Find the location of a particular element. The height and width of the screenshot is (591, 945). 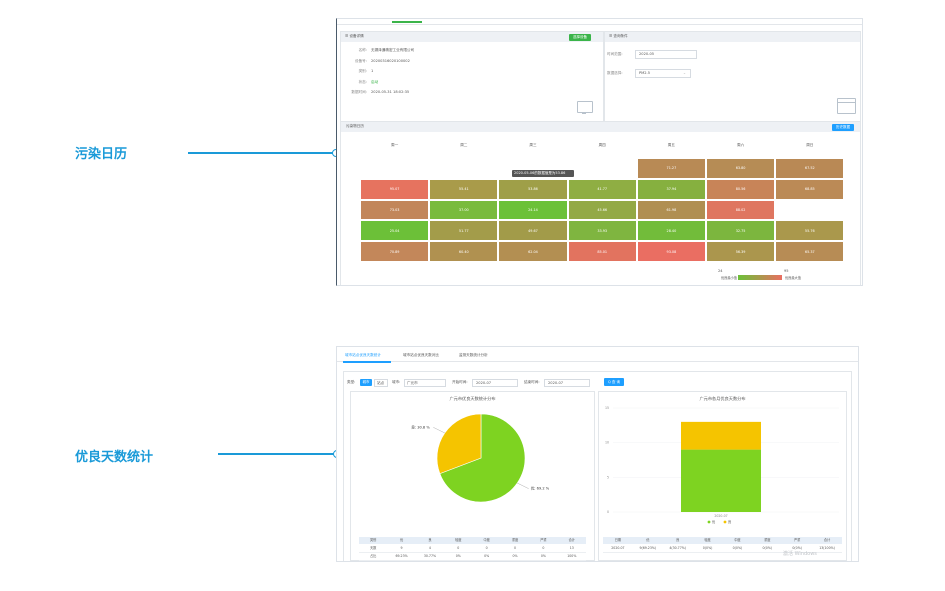

calendar-day-cell: 28.40 is located at coordinates (671, 231).